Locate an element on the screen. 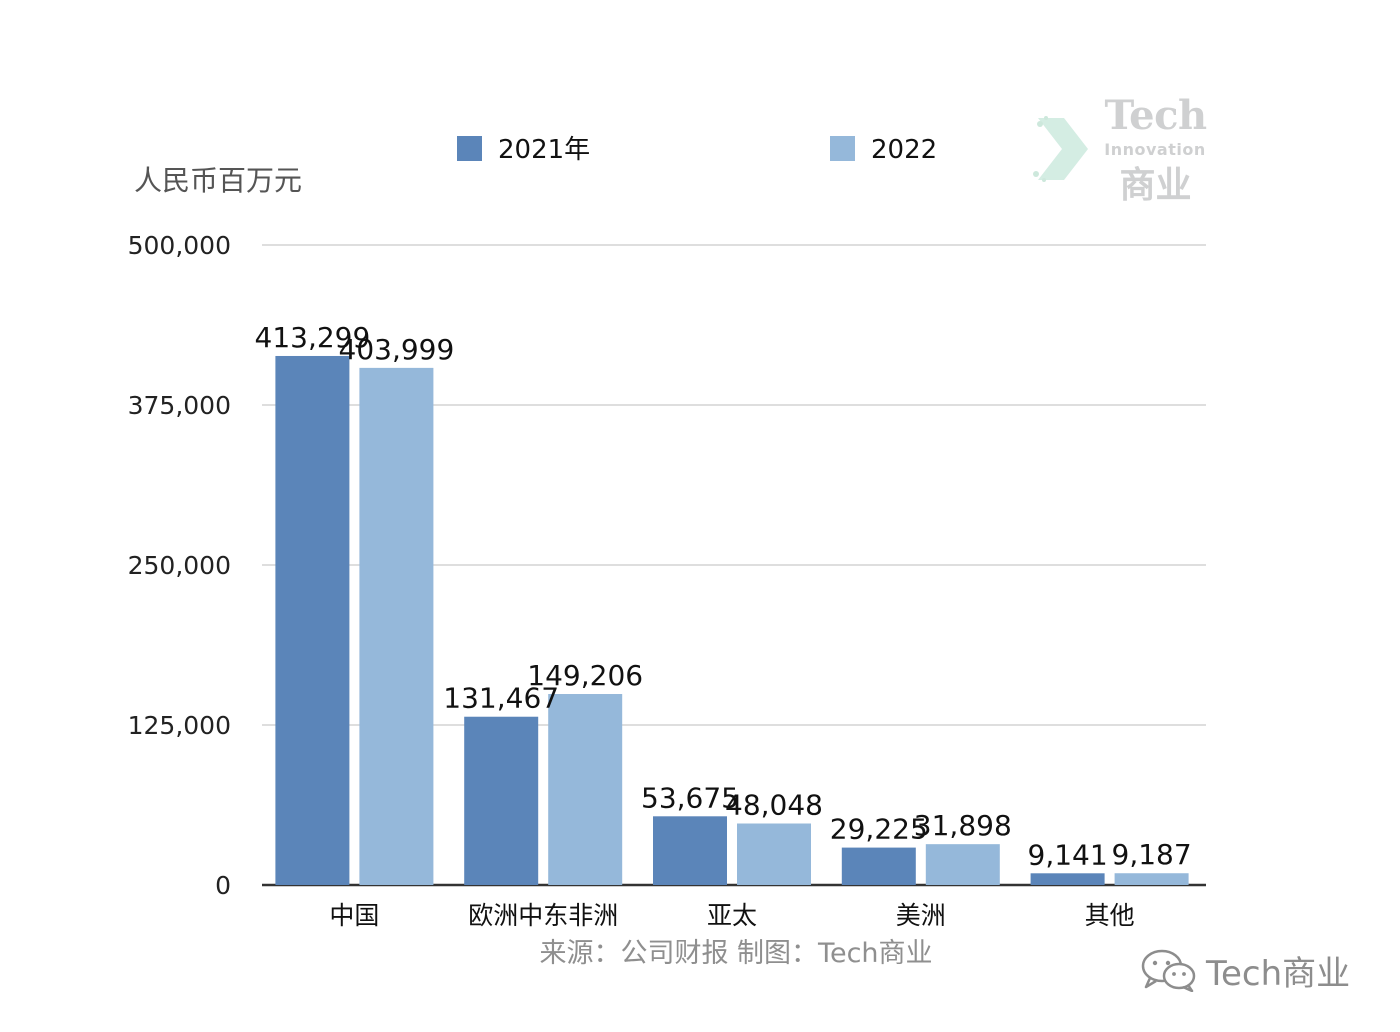 The width and height of the screenshot is (1400, 1032). data-label: 48,048 is located at coordinates (774, 804).